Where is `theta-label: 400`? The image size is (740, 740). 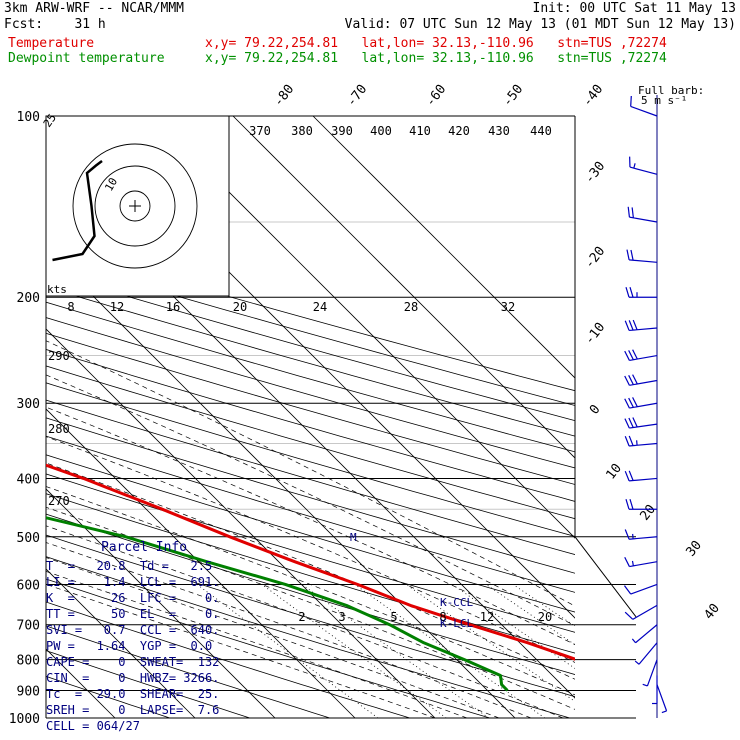
theta-label: 400 is located at coordinates (381, 131).